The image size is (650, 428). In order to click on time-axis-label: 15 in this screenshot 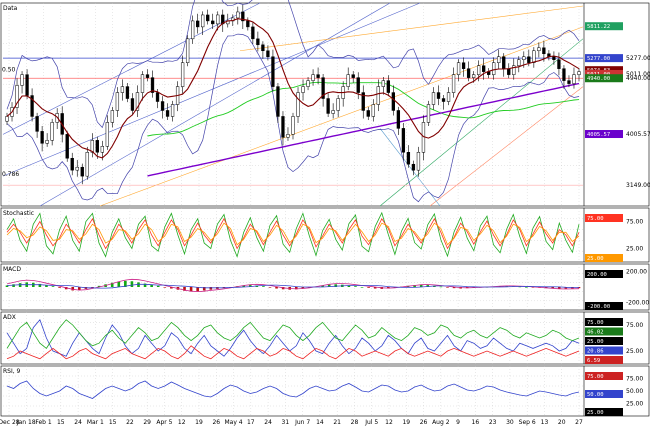, I will do `click(113, 422)`.